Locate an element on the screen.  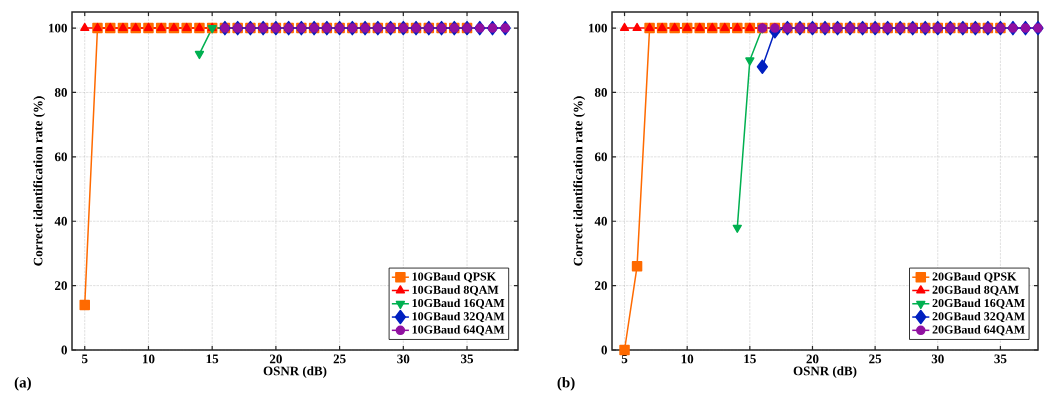
legend-label: 20GBaud QPSK is located at coordinates (974, 277).